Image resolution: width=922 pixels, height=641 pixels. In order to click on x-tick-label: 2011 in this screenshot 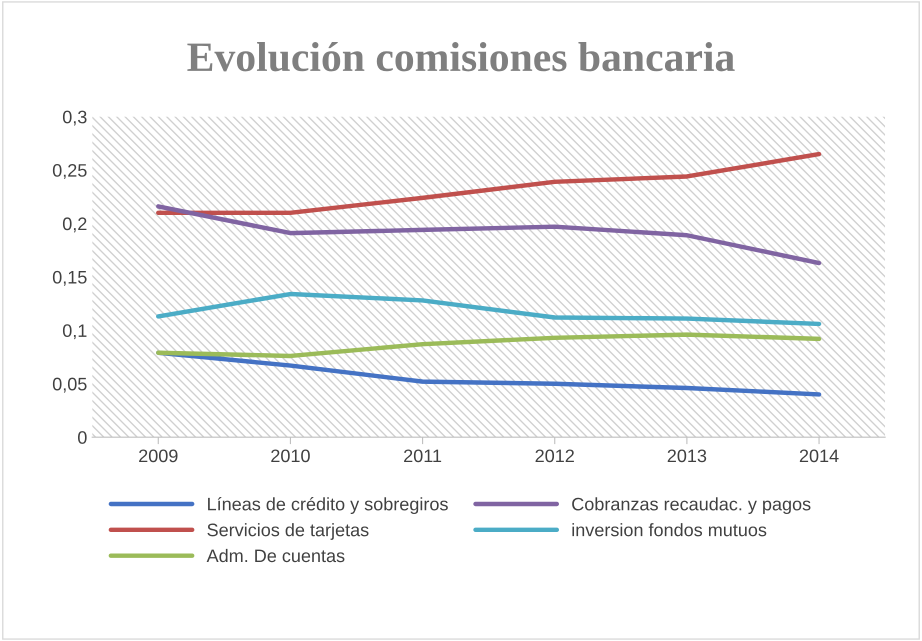, I will do `click(423, 455)`.